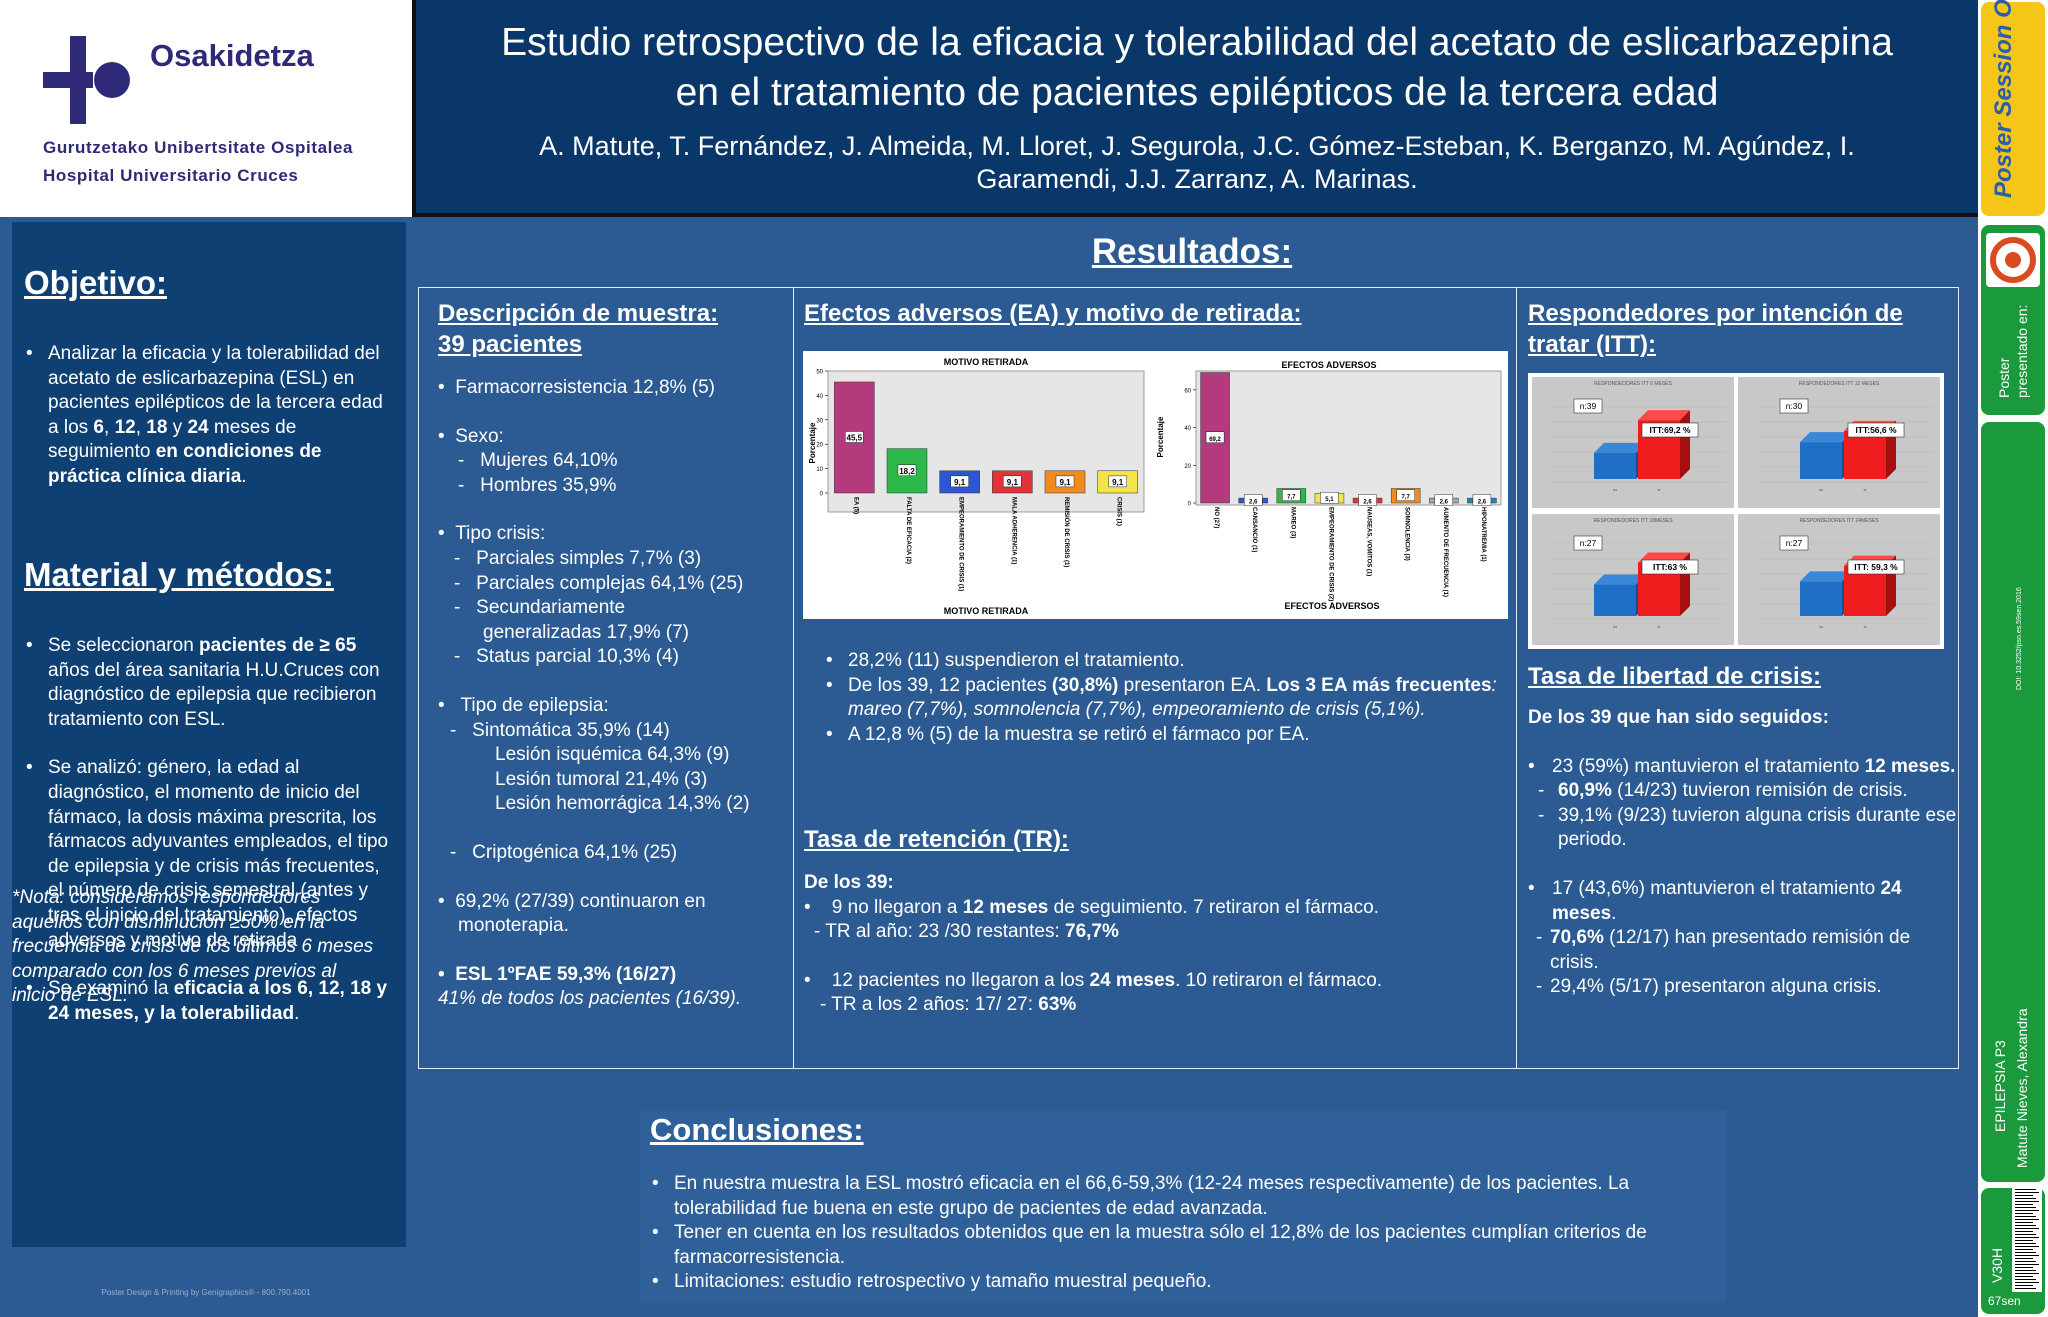 This screenshot has width=2048, height=1317. Describe the element at coordinates (1588, 406) in the screenshot. I see `itt-n-label: n:39` at that location.